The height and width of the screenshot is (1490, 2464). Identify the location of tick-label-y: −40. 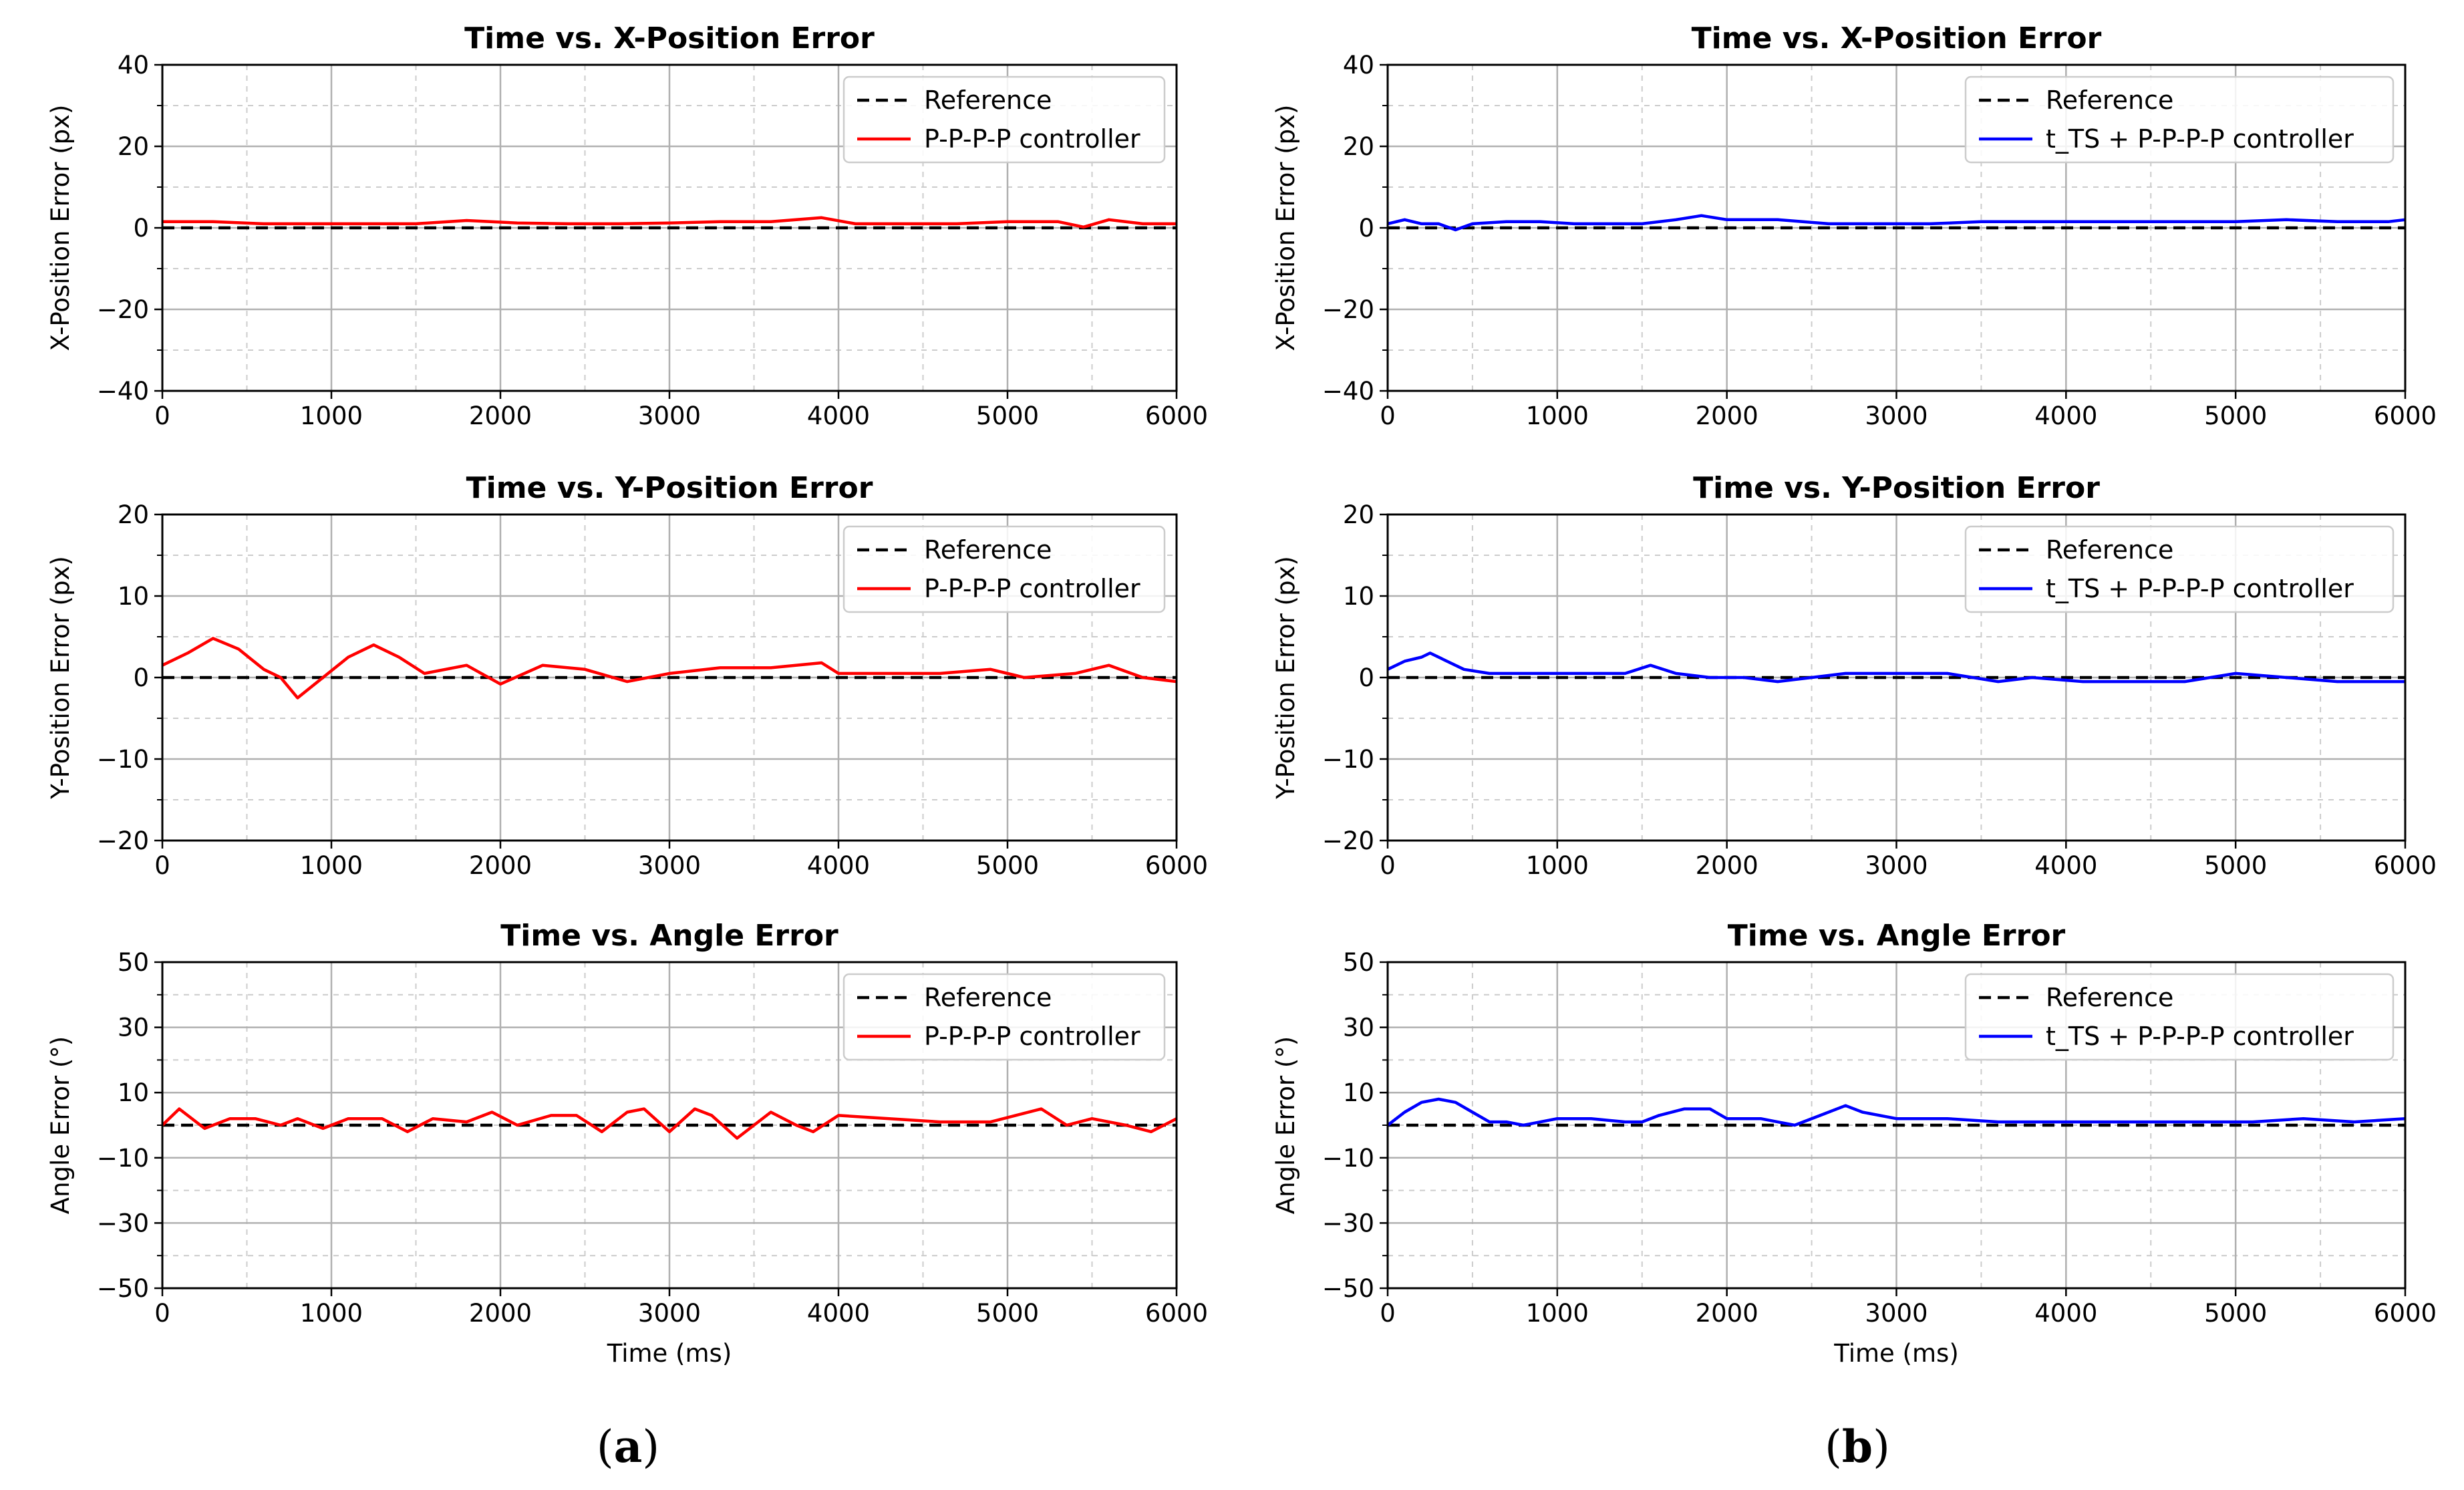
(123, 391).